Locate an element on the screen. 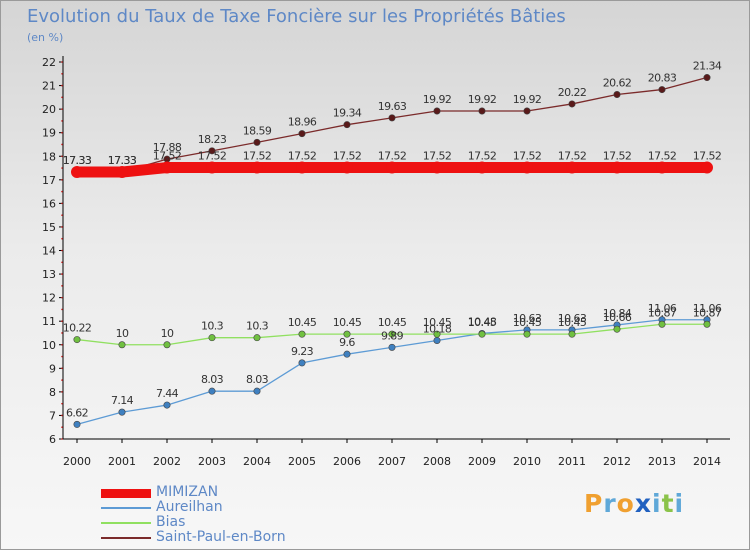  data-label: 21.34 is located at coordinates (707, 66).